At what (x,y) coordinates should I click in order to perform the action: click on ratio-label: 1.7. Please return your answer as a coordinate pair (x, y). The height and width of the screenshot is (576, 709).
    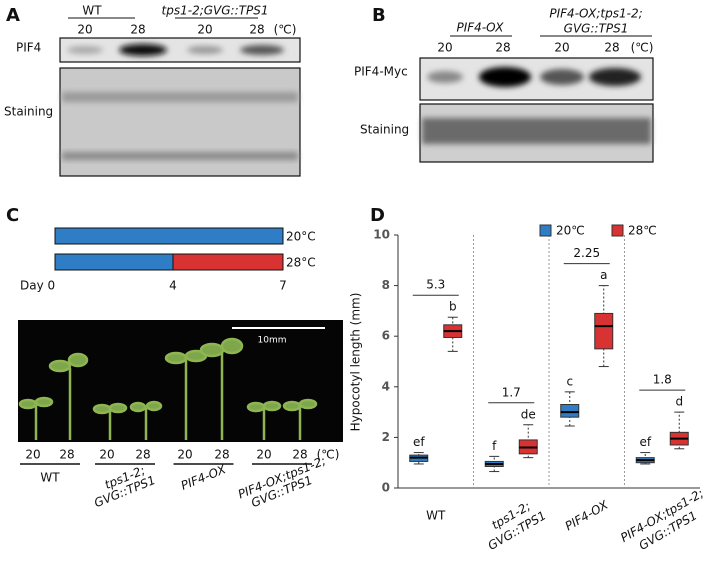
    Looking at the image, I should click on (511, 392).